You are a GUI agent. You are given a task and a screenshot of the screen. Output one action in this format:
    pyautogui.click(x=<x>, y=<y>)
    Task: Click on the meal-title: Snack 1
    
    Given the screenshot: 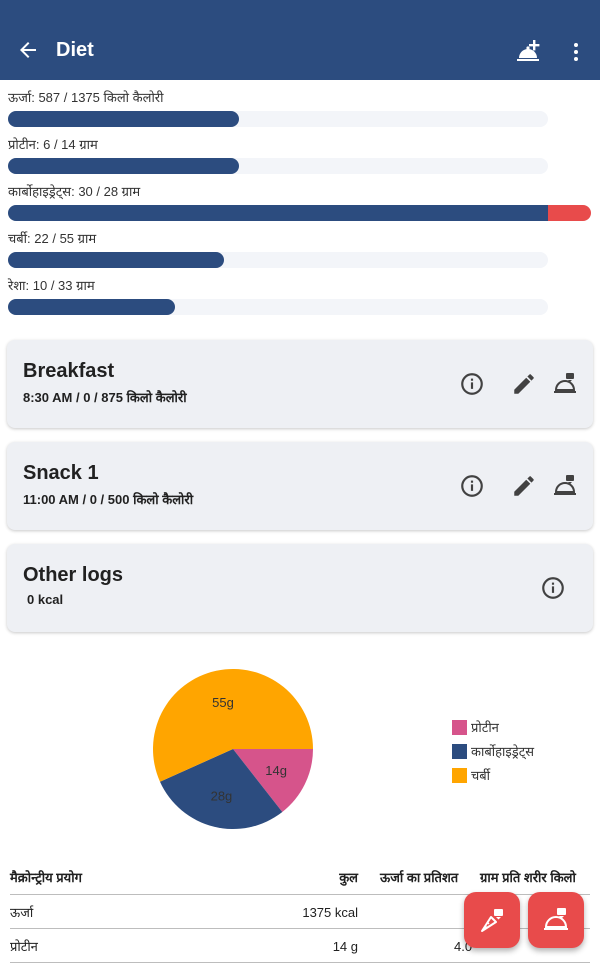 What is the action you would take?
    pyautogui.click(x=61, y=473)
    